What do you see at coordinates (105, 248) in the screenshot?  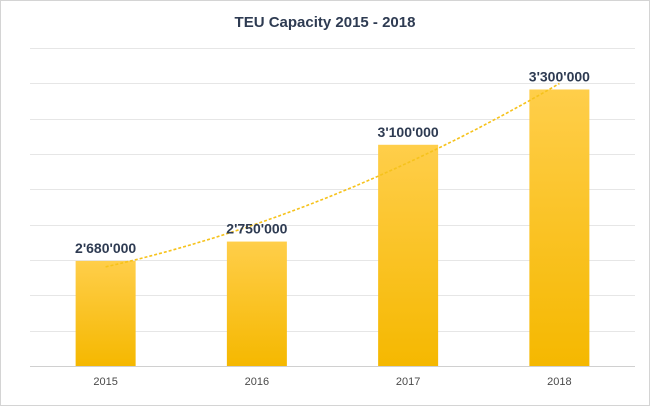 I see `data-label-2015: 2'680'000` at bounding box center [105, 248].